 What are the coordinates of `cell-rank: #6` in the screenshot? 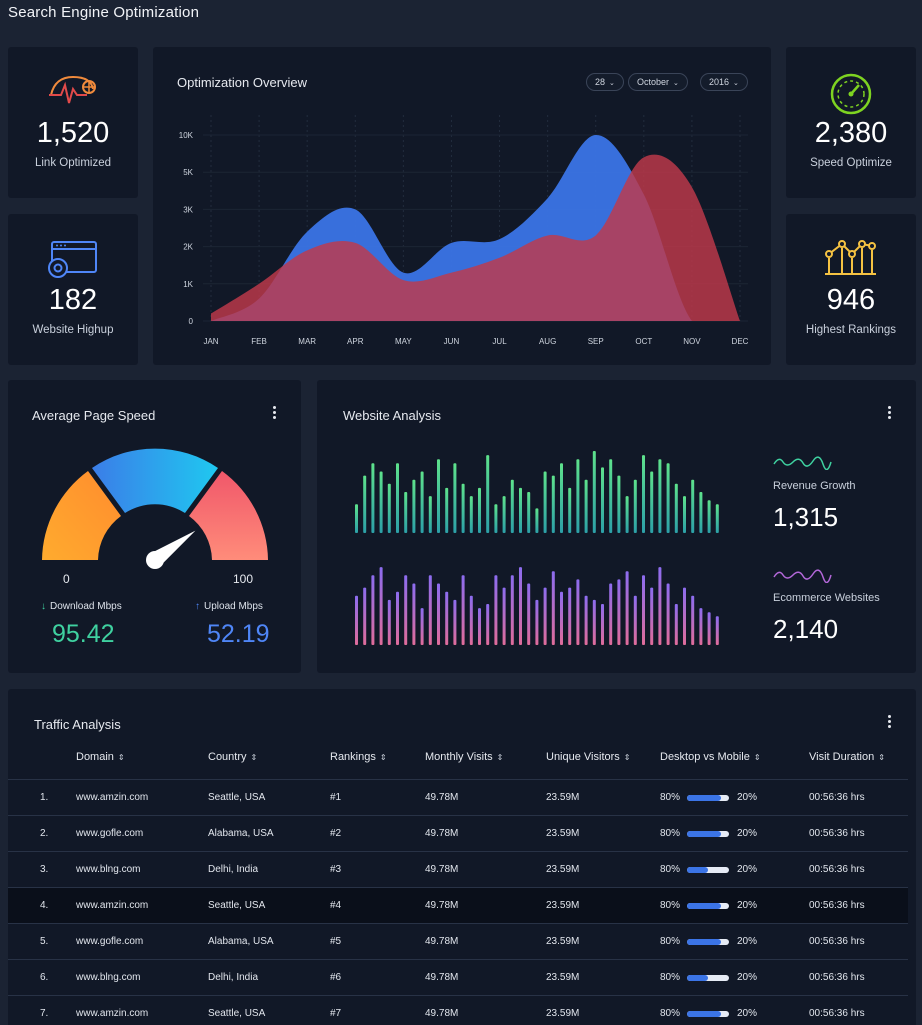 It's located at (336, 977).